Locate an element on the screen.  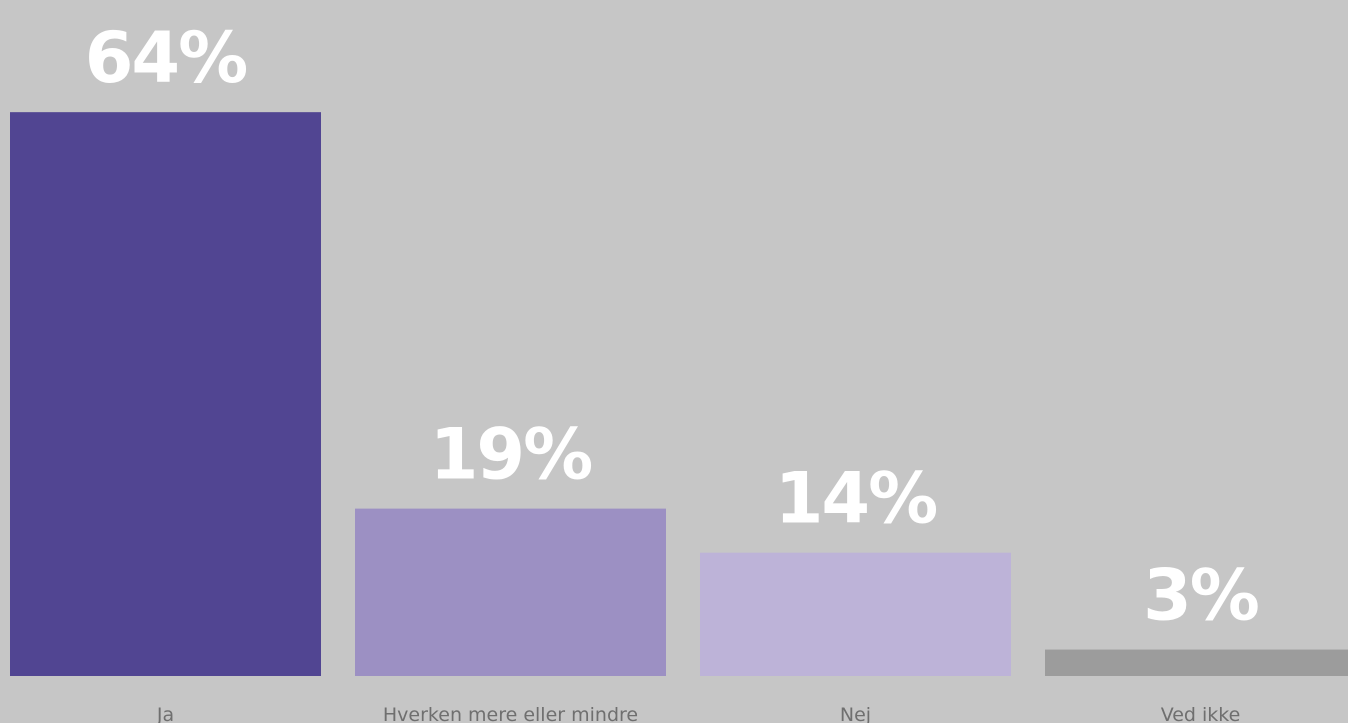
category-label-2: Nej is located at coordinates (855, 713).